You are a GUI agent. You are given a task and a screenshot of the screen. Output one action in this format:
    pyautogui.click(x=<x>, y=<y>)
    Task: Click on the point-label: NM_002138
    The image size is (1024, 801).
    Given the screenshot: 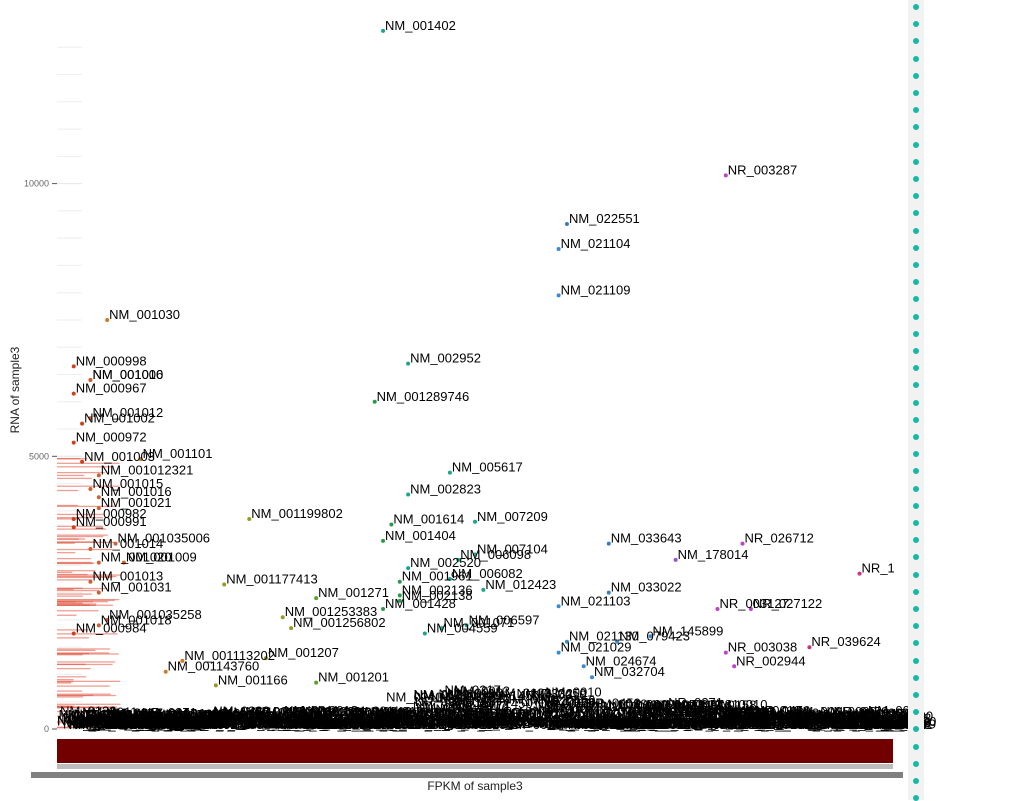 What is the action you would take?
    pyautogui.click(x=437, y=595)
    